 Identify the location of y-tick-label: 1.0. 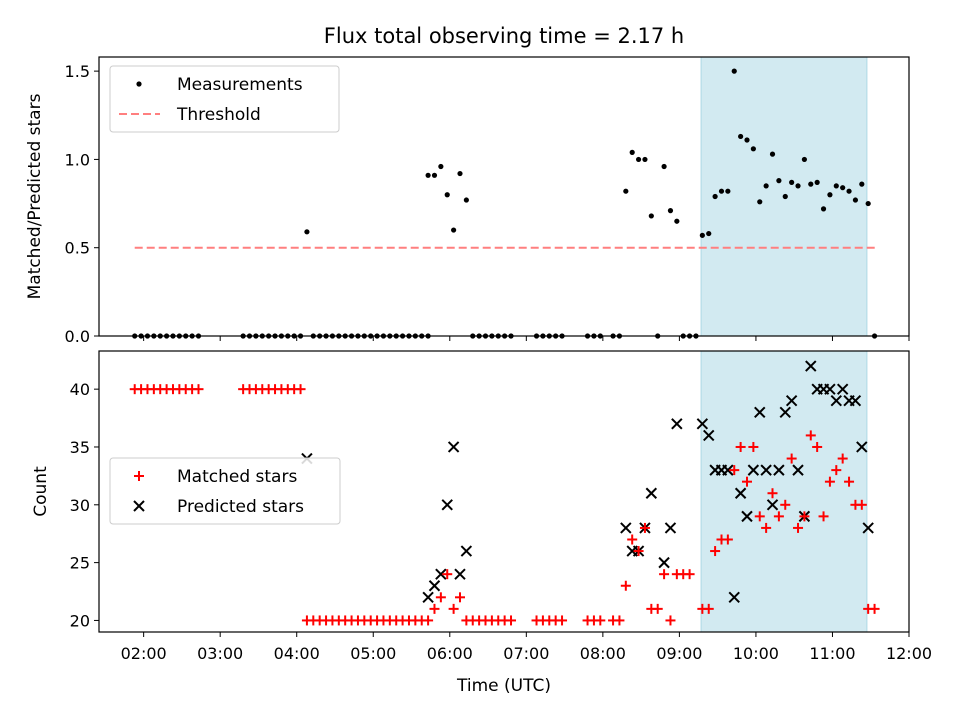
(77, 159).